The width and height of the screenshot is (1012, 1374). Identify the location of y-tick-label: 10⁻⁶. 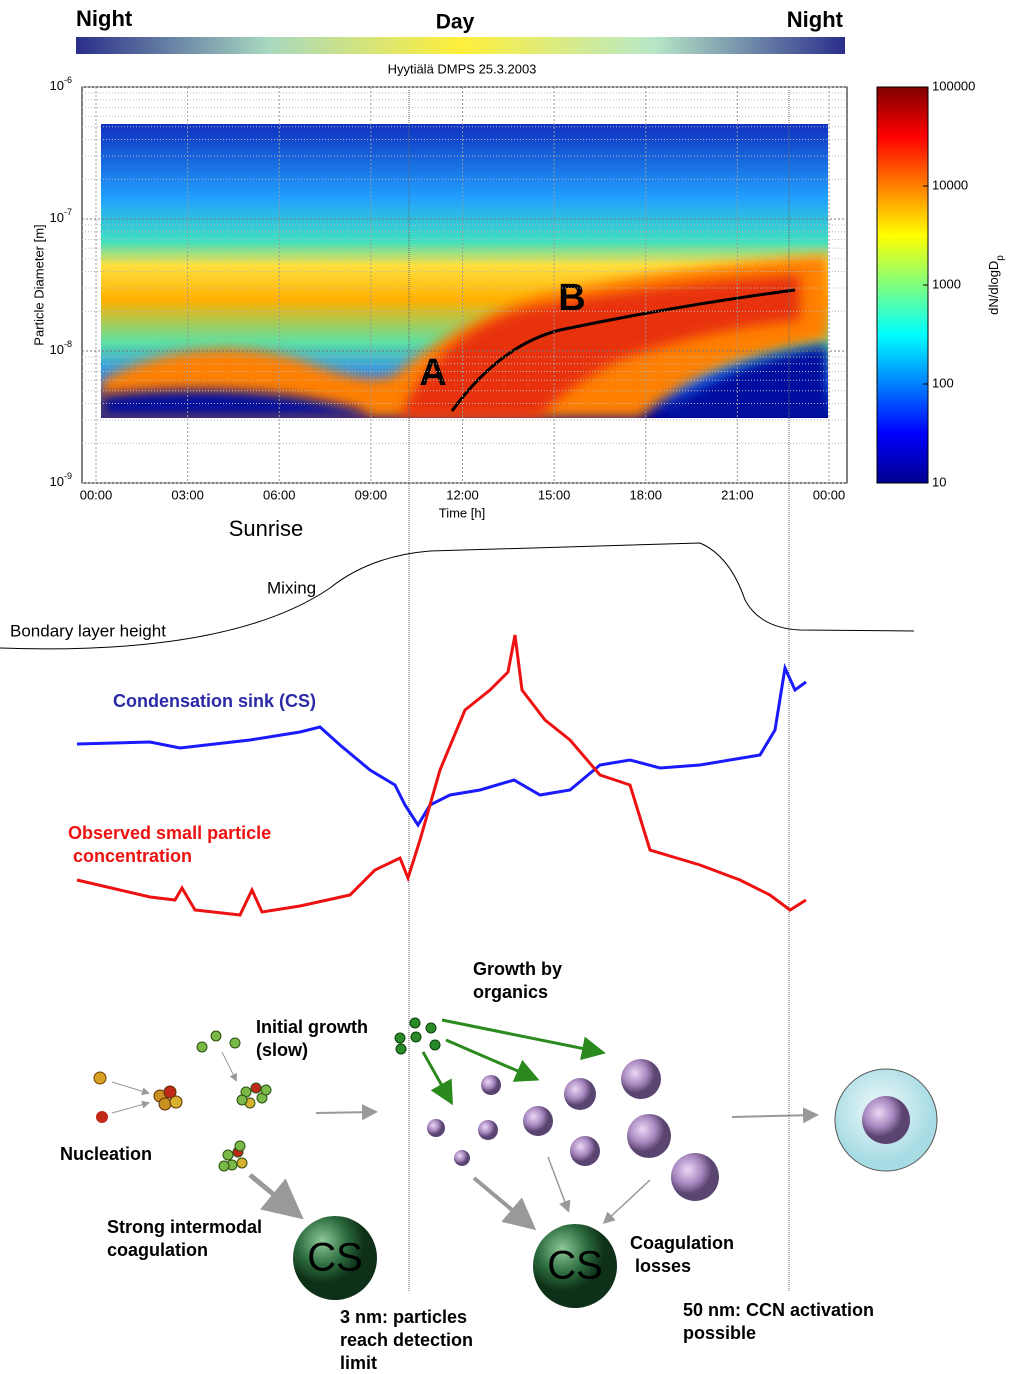
(61, 84).